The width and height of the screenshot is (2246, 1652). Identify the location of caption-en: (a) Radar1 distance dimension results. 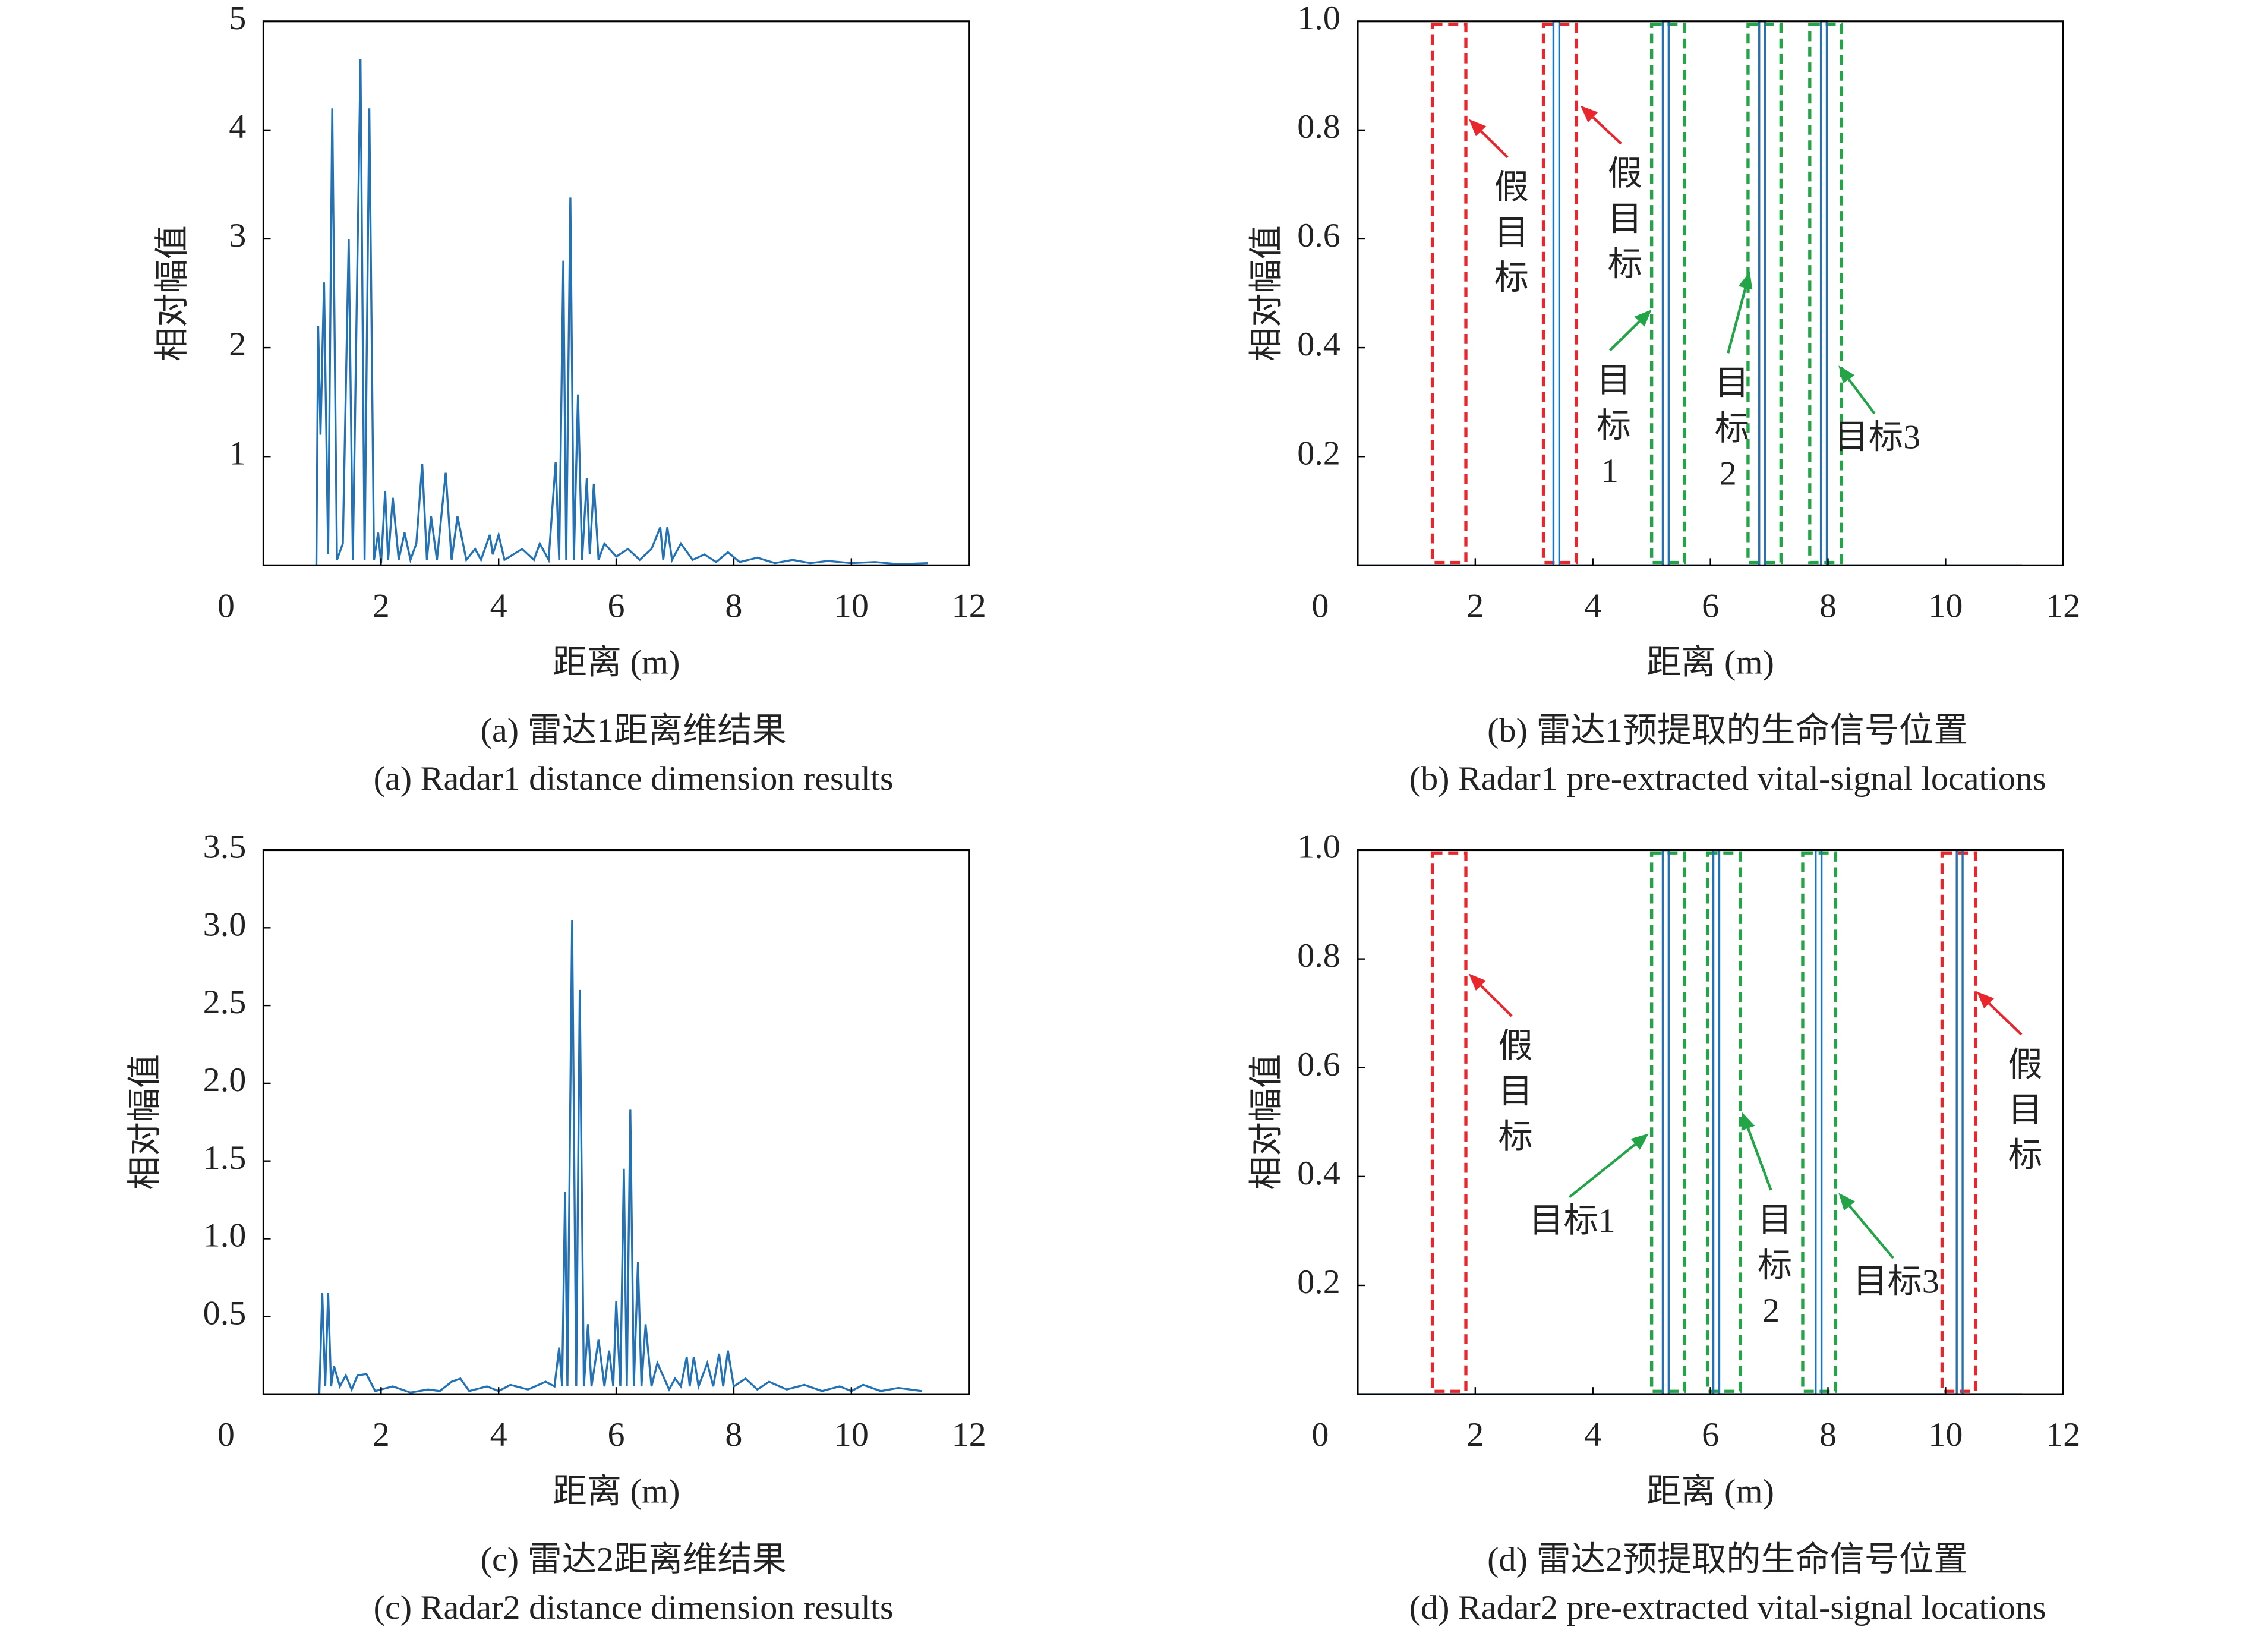
(634, 779).